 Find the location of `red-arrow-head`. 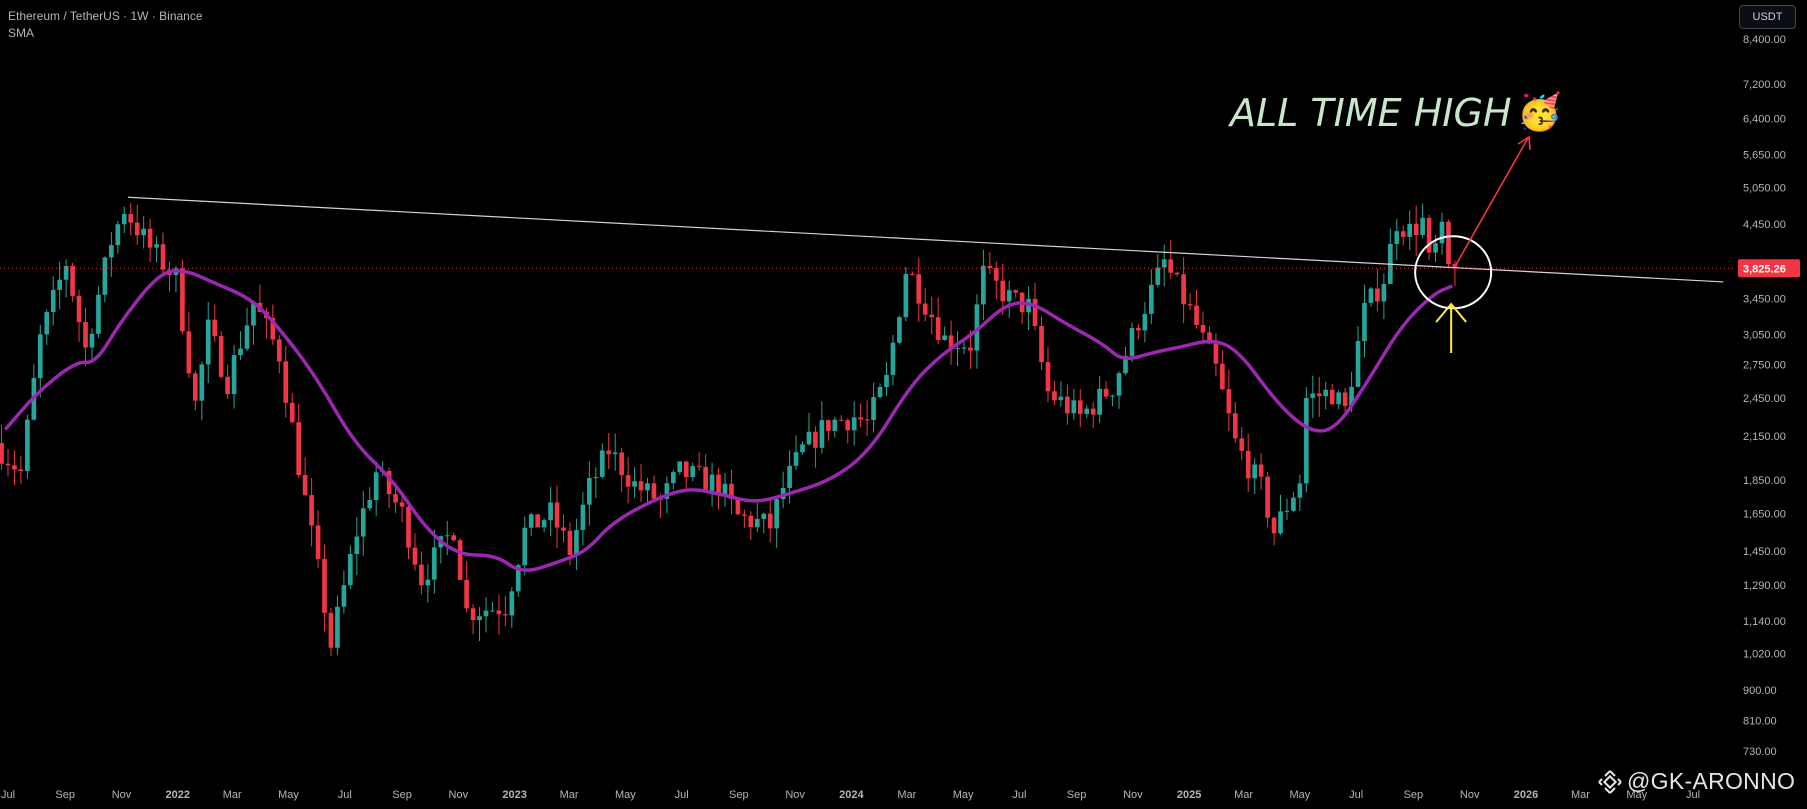

red-arrow-head is located at coordinates (1524, 143).